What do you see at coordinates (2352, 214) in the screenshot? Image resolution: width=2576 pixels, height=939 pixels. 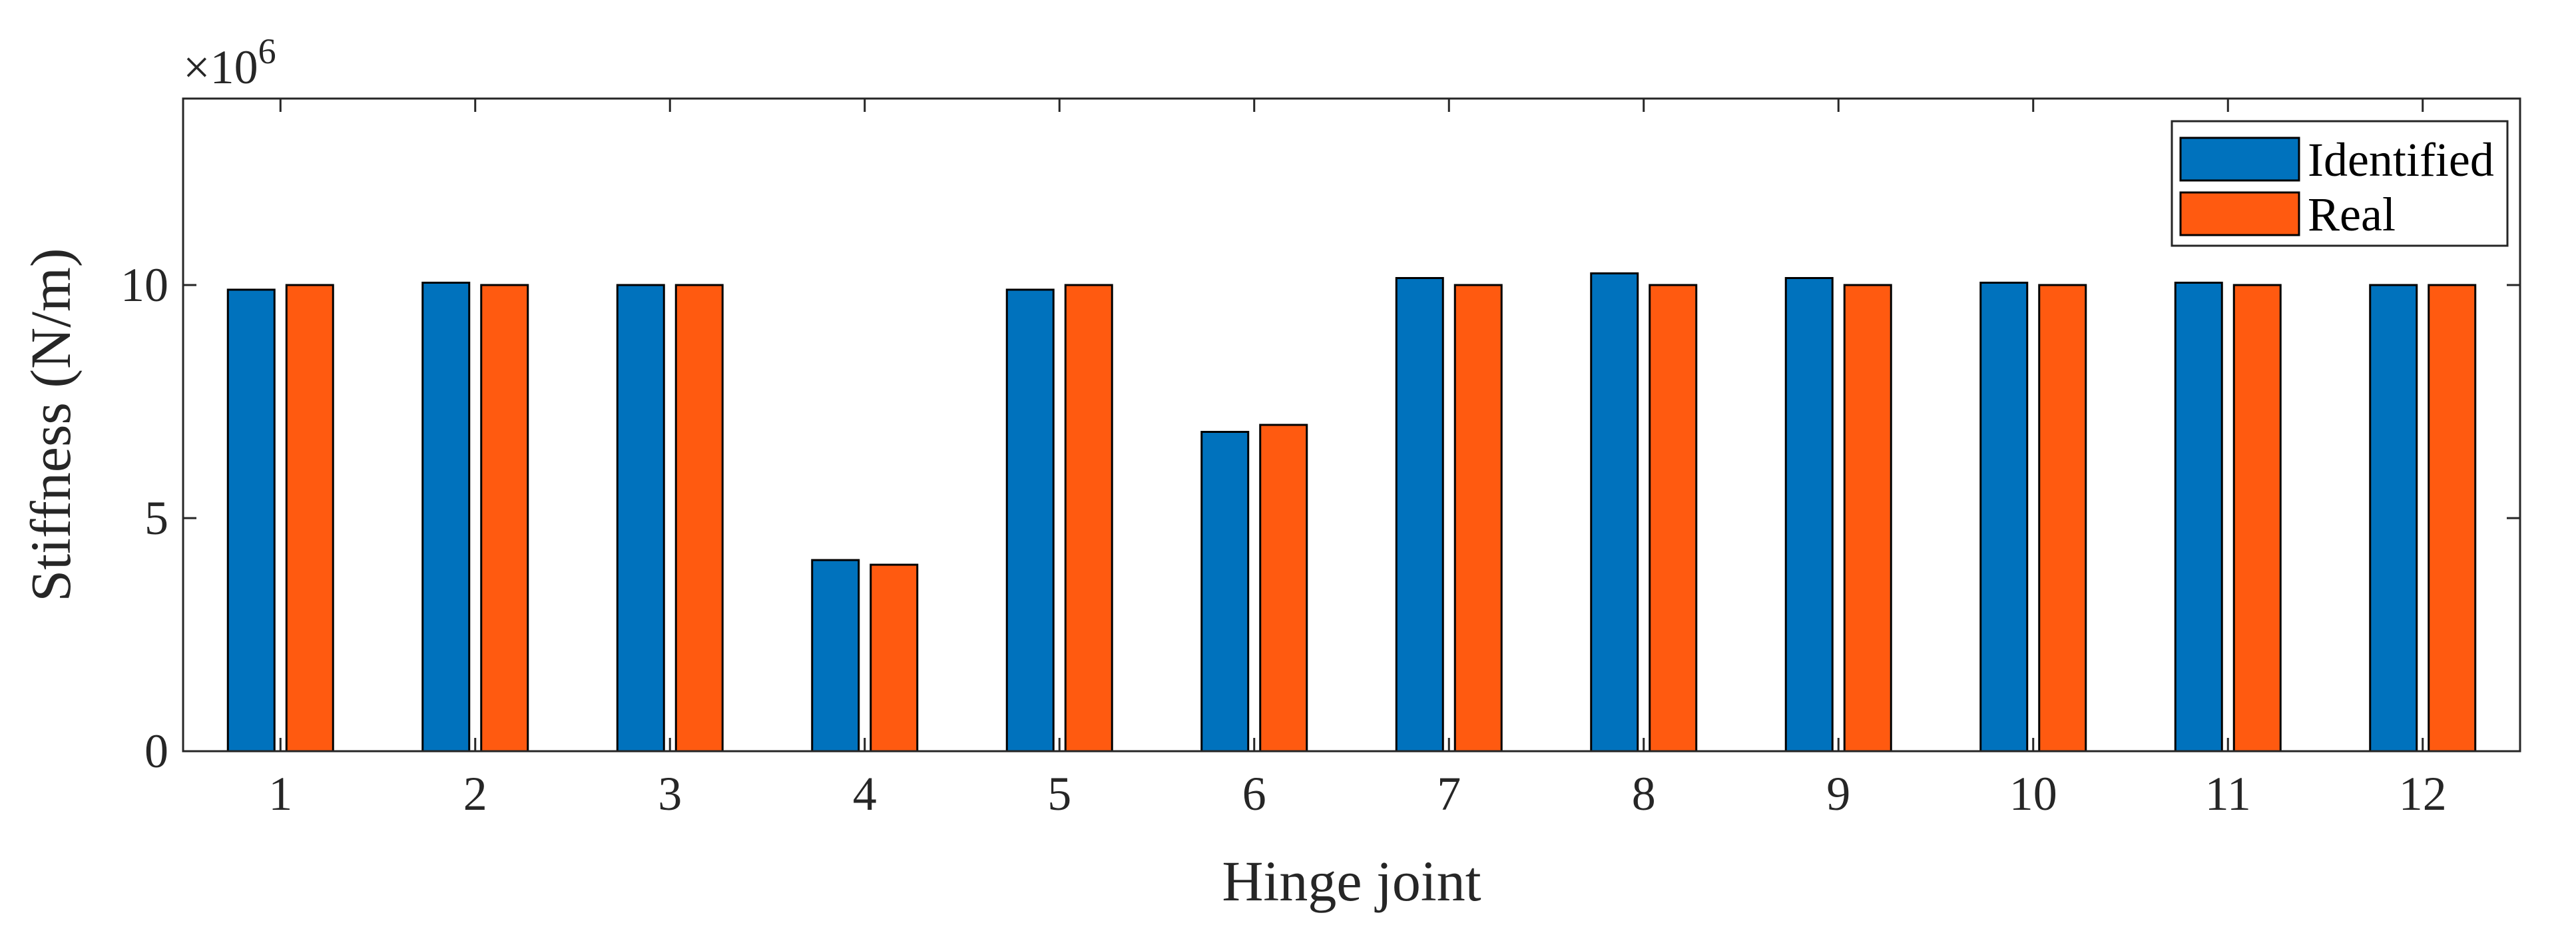 I see `legend-label-real: Real` at bounding box center [2352, 214].